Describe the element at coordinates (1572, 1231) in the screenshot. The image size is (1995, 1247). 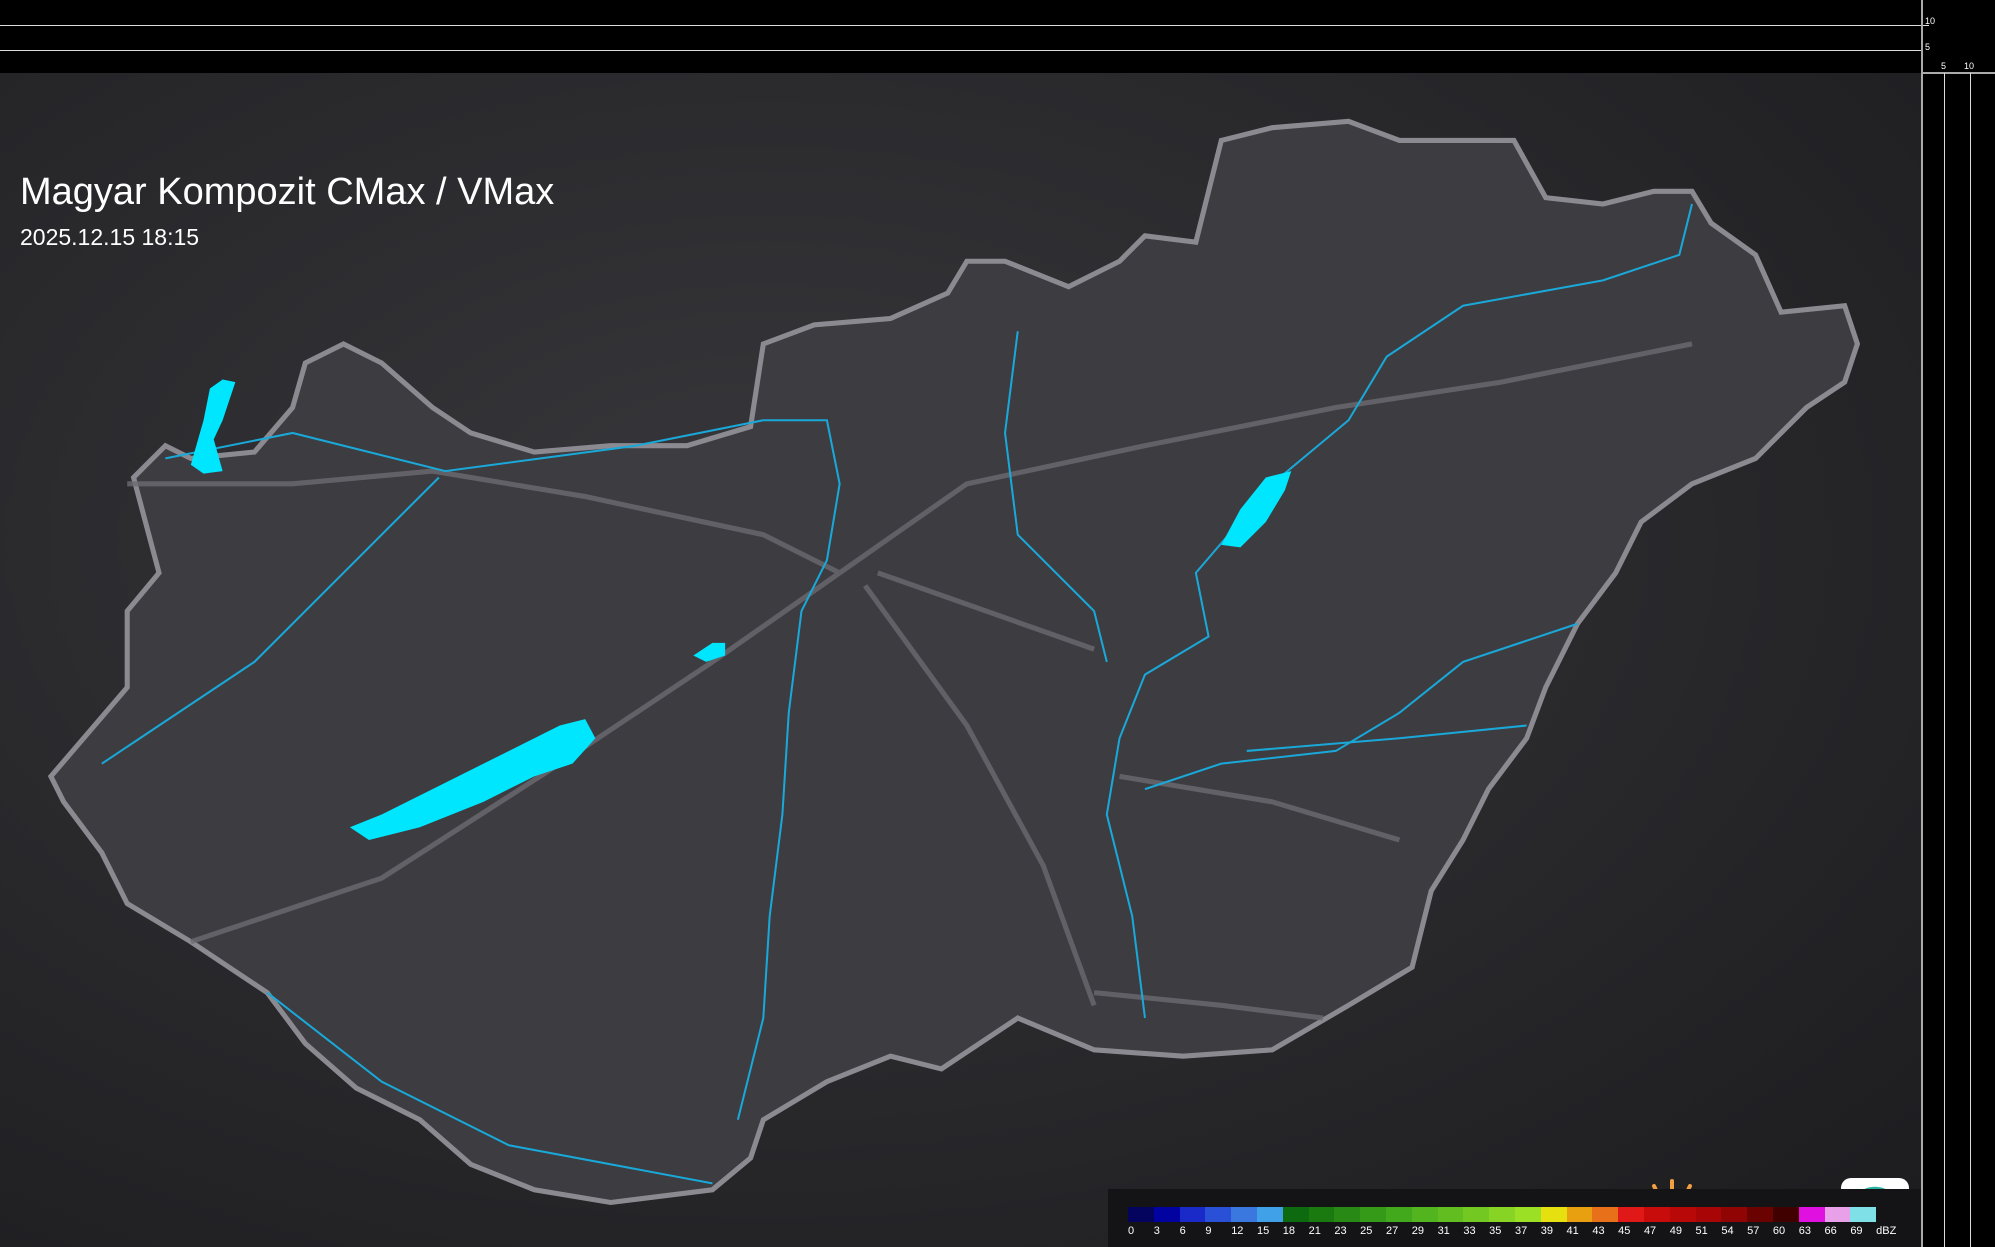
I see `legend-label: 41` at that location.